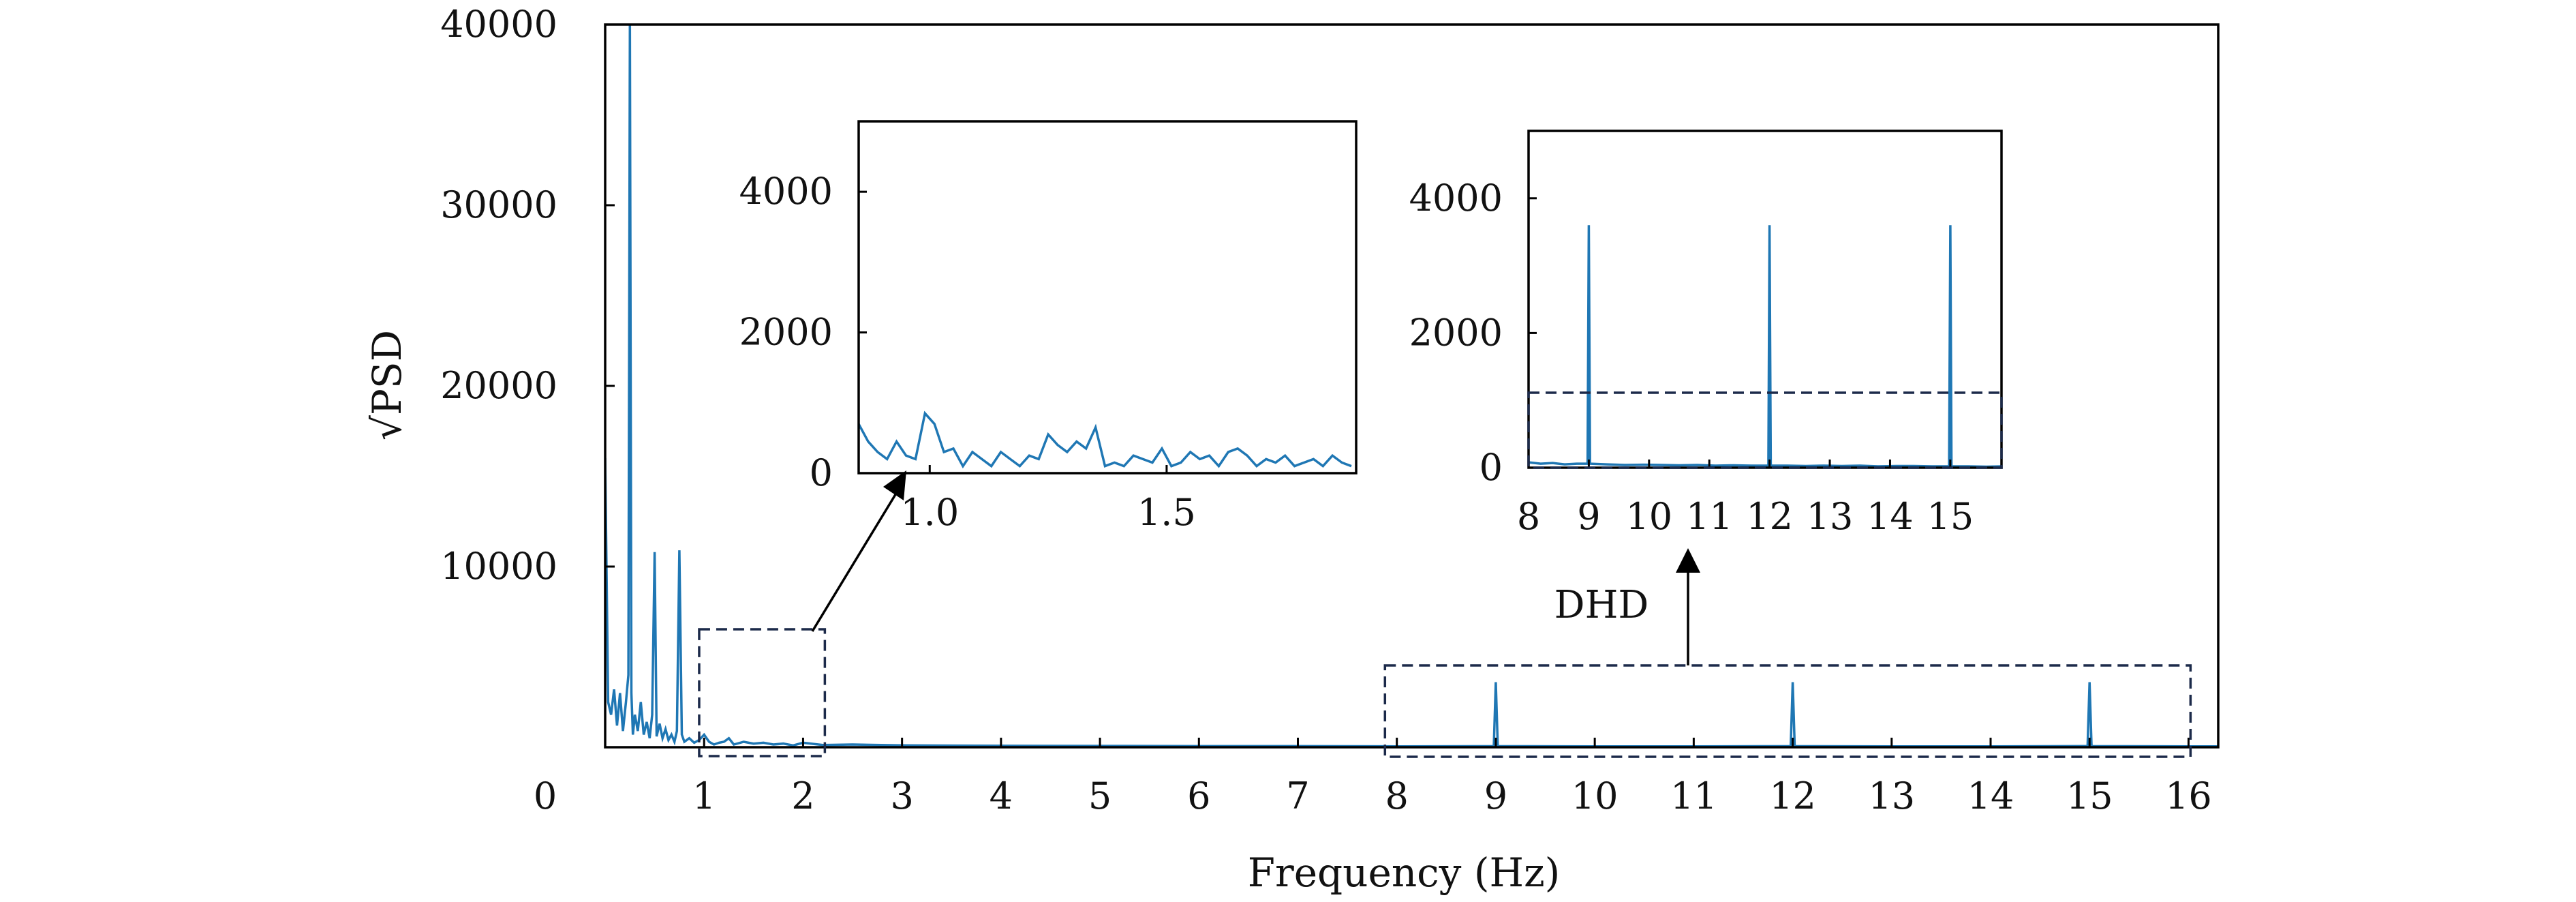 The height and width of the screenshot is (902, 2576). What do you see at coordinates (930, 513) in the screenshot?
I see `inset-x-tick-label: 1.0` at bounding box center [930, 513].